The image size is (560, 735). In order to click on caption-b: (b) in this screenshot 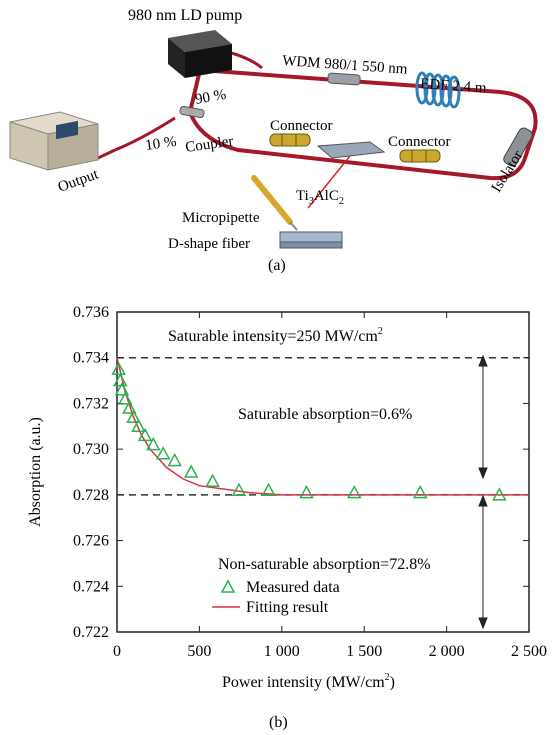, I will do `click(278, 722)`.